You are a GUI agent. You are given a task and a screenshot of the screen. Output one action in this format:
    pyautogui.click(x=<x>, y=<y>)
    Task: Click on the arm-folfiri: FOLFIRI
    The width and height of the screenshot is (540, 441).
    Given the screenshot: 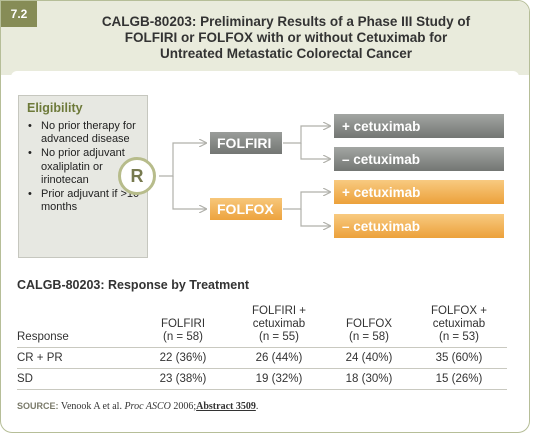 What is the action you would take?
    pyautogui.click(x=246, y=143)
    